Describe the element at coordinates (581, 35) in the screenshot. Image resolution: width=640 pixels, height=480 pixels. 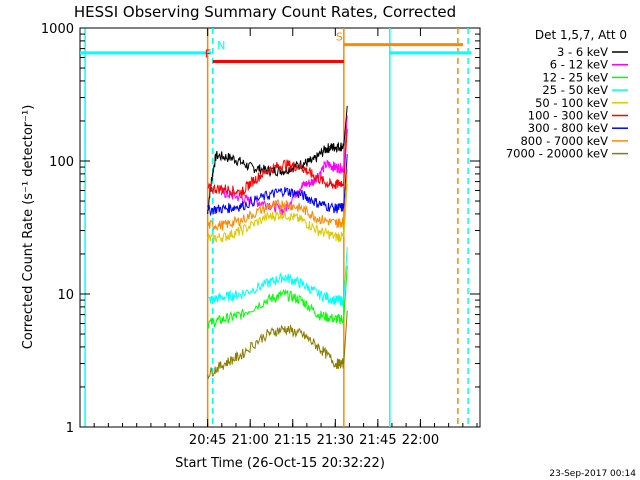
I see `legend-title: Det 1,5,7, Att 0` at that location.